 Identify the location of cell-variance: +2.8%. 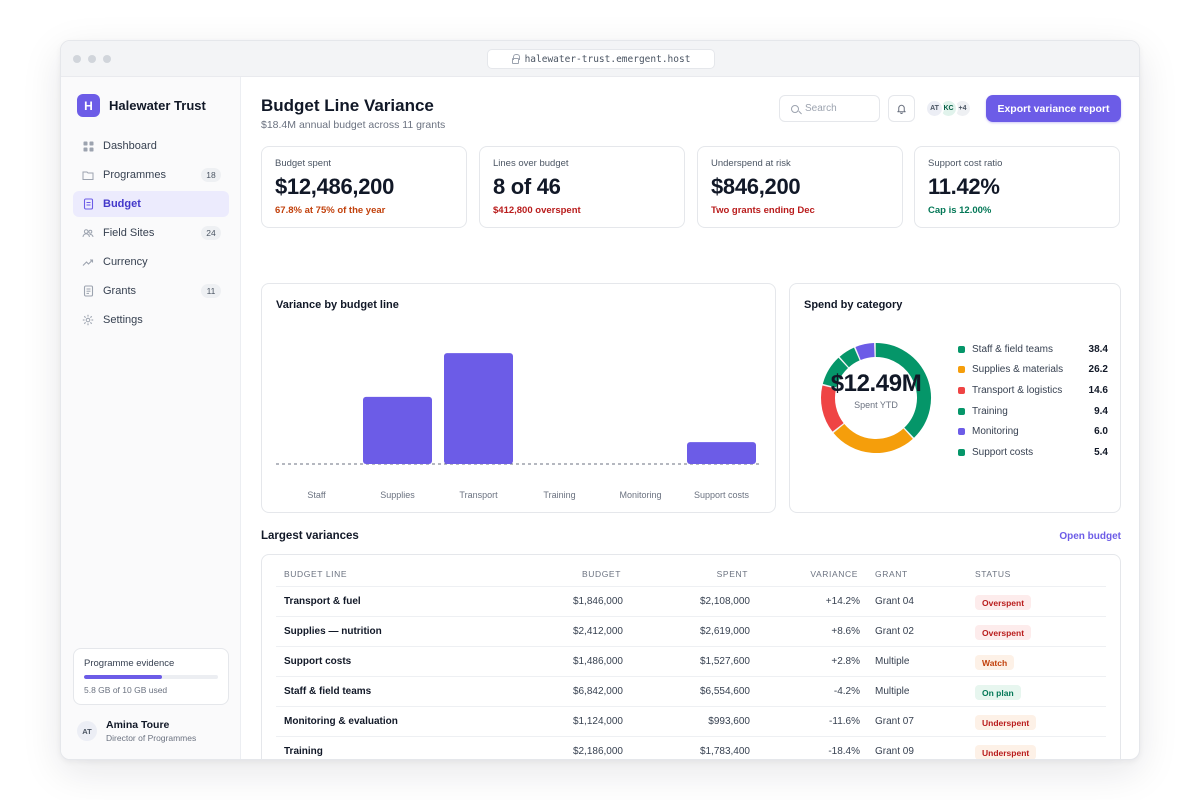
(845, 661).